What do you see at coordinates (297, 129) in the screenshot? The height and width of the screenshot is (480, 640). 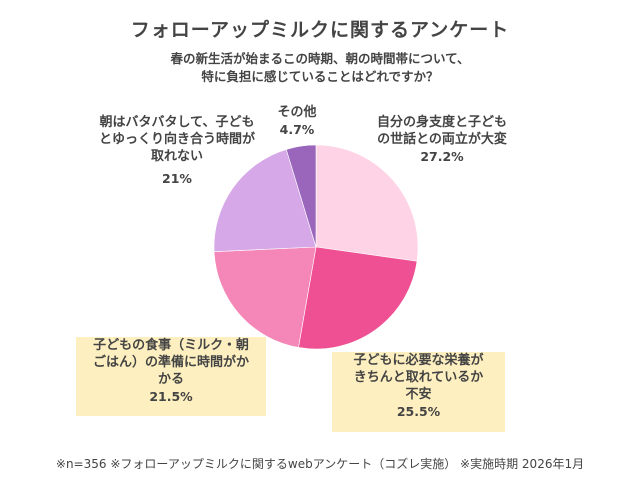 I see `slice-label-4-pct: 4.7%` at bounding box center [297, 129].